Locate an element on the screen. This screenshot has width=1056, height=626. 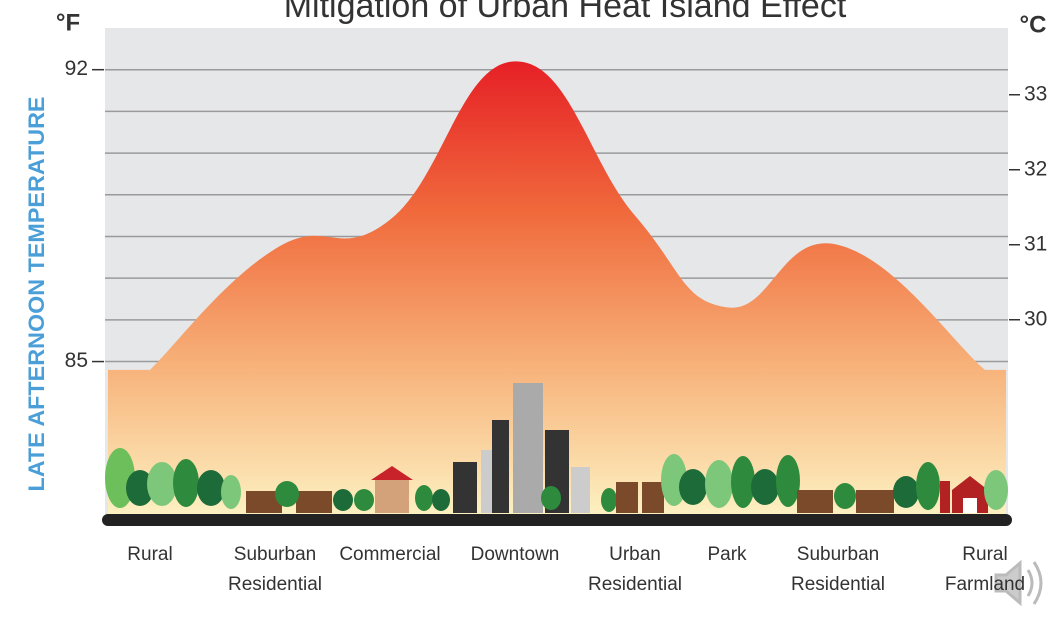
chart-title: Mitigation of Urban Heat Island Effect is located at coordinates (565, 12).